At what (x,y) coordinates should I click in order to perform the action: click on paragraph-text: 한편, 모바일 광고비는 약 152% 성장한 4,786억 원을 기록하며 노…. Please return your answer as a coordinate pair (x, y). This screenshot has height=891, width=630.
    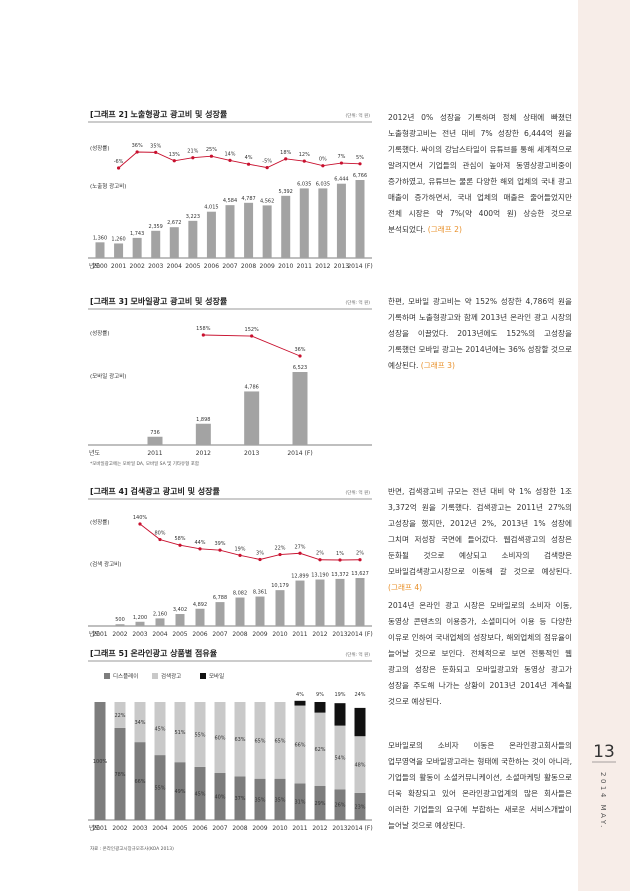
    Looking at the image, I should click on (480, 333).